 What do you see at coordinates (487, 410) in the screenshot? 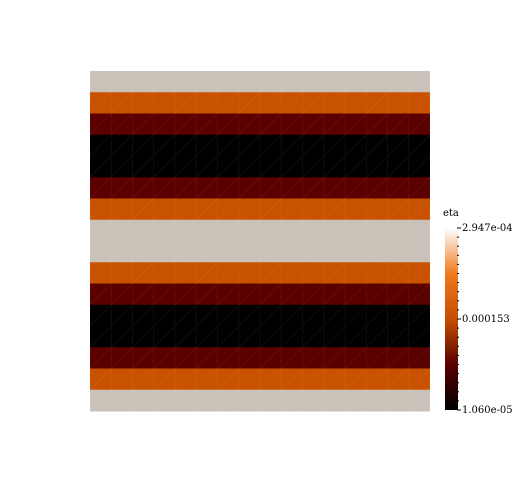
I see `colorbar-min-label: 1.060e-05` at bounding box center [487, 410].